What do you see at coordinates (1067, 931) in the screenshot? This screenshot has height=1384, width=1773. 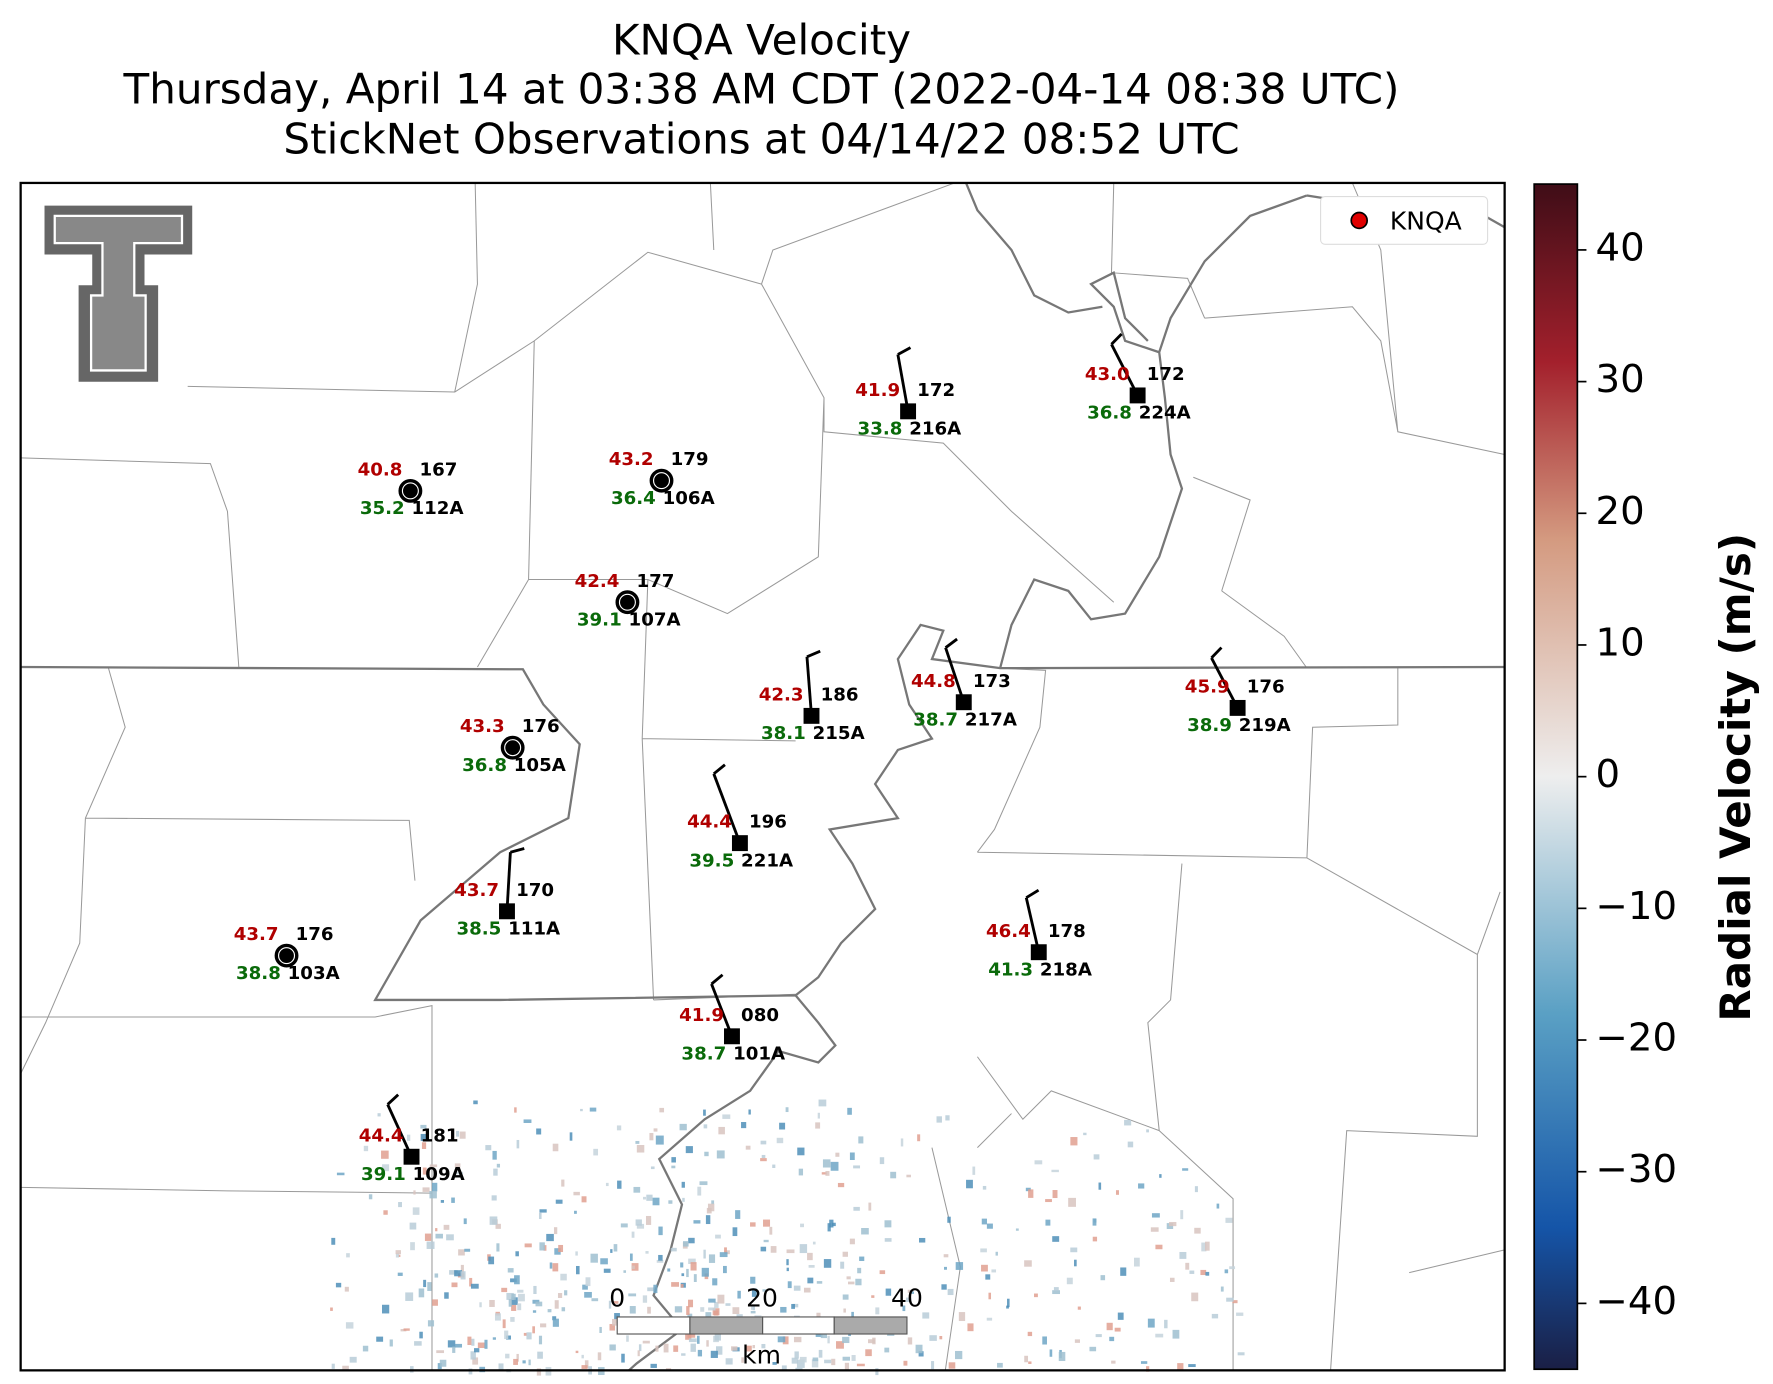 I see `station-value: 178` at bounding box center [1067, 931].